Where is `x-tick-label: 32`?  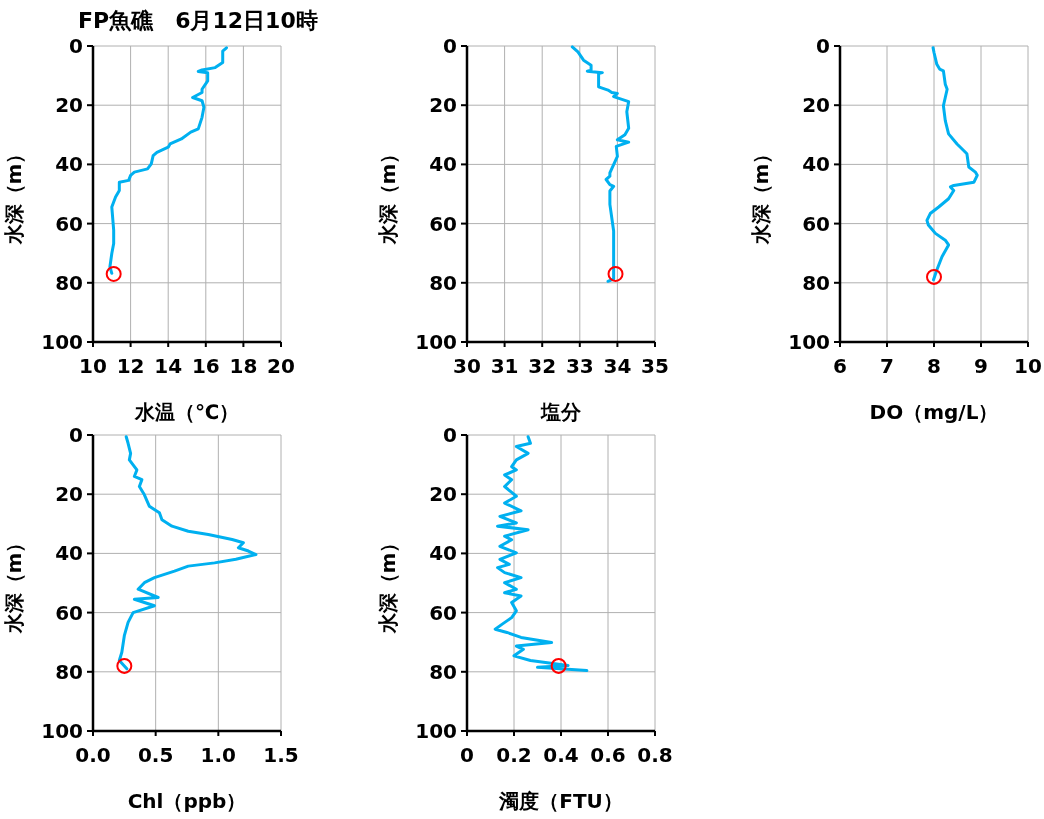
x-tick-label: 32 is located at coordinates (542, 366).